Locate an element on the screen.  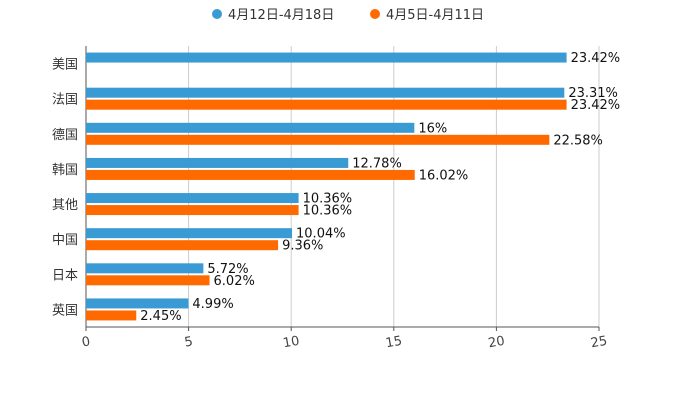
value-label-s1-6: 5.72% is located at coordinates (227, 269).